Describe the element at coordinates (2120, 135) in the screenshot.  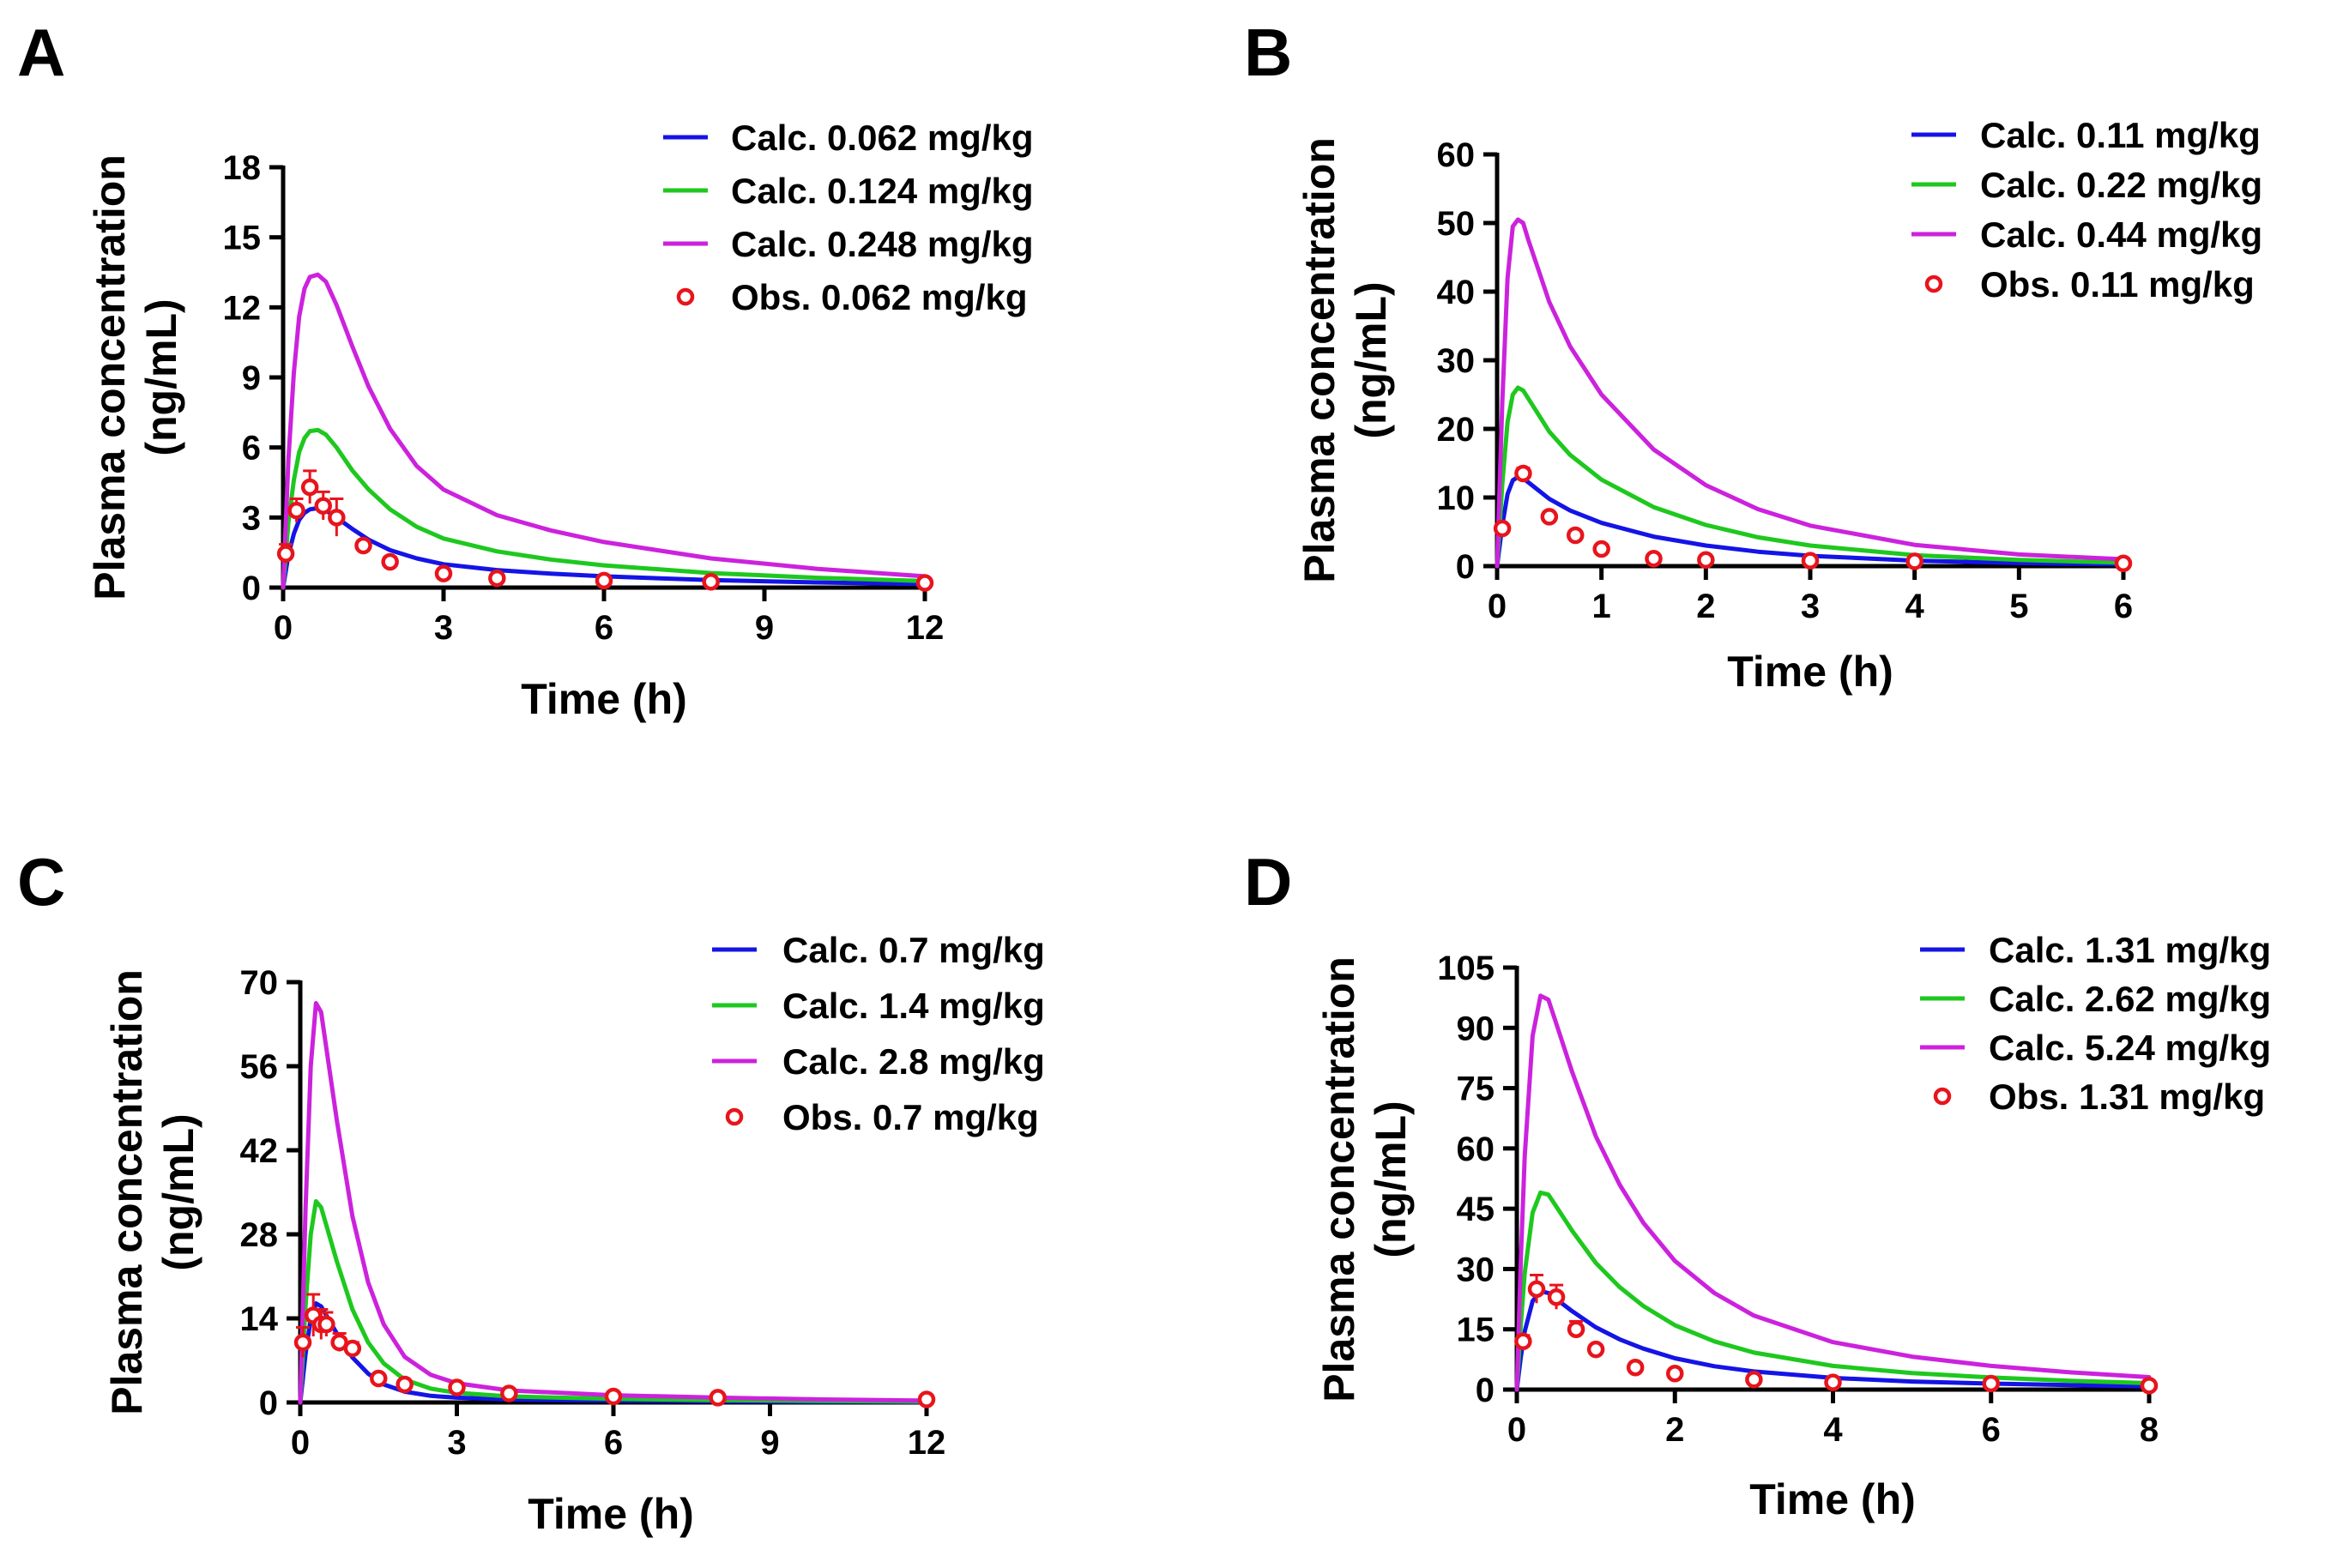
I see `legend-label: Calc. 0.11 mg/kg` at that location.